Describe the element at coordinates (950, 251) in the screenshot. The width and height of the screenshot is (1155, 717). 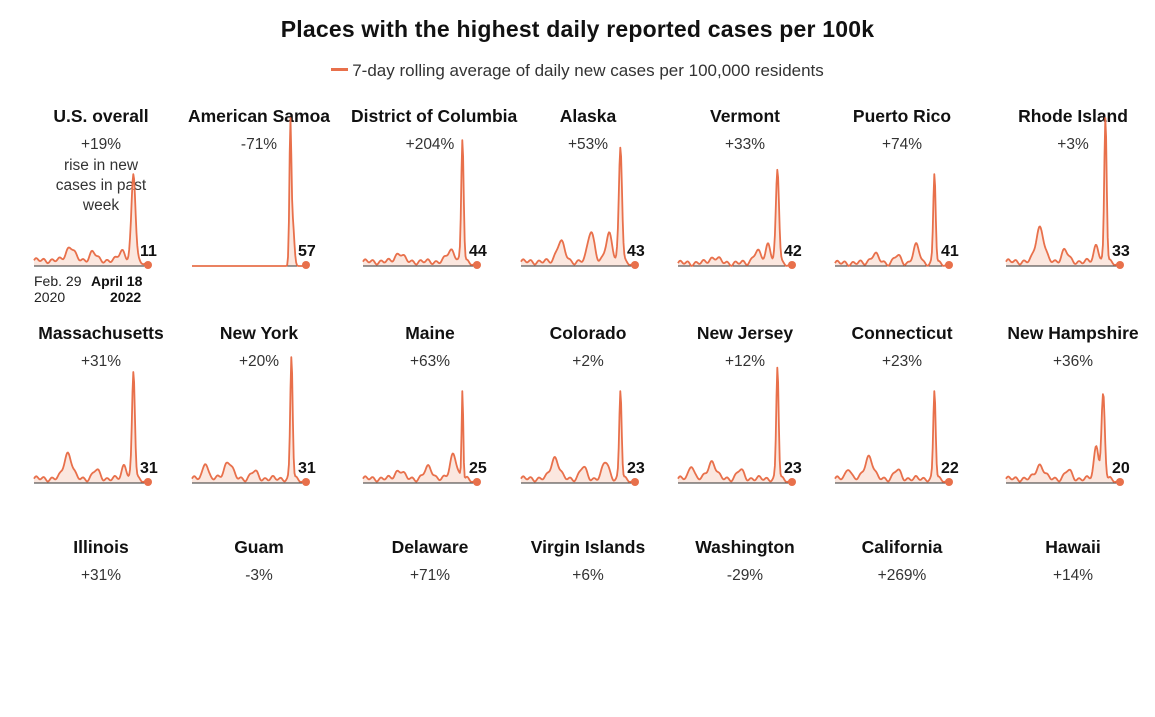
I see `latest-value-label: 41` at that location.